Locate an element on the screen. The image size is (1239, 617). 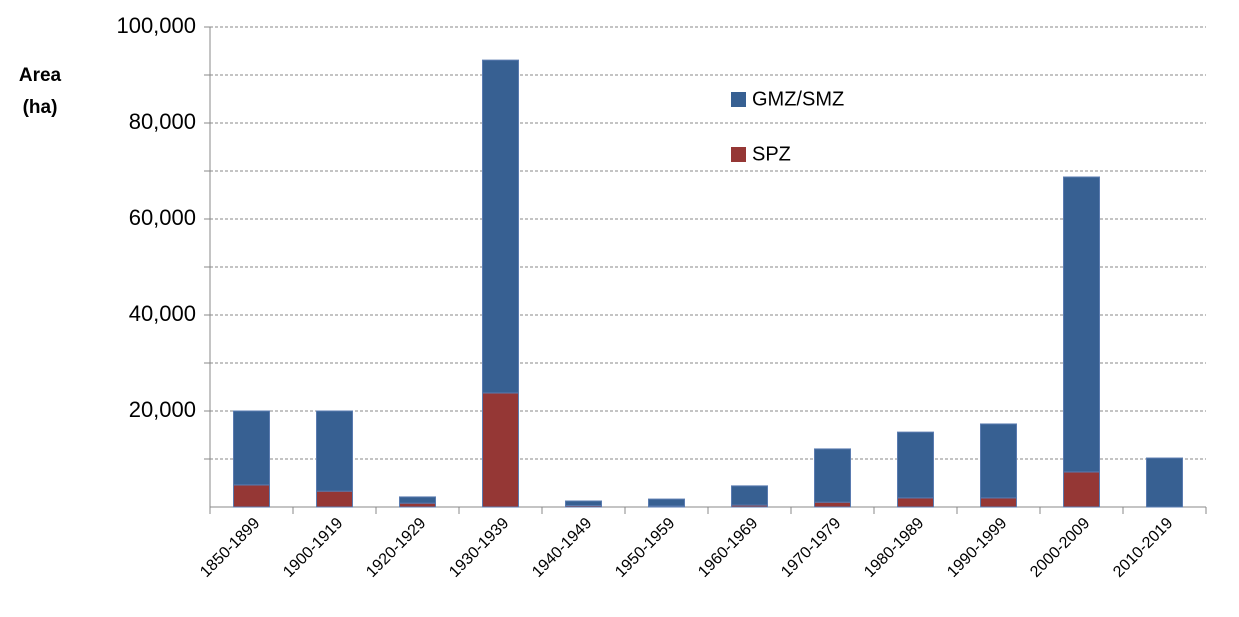
y-tick-label: 40,000 is located at coordinates (162, 313).